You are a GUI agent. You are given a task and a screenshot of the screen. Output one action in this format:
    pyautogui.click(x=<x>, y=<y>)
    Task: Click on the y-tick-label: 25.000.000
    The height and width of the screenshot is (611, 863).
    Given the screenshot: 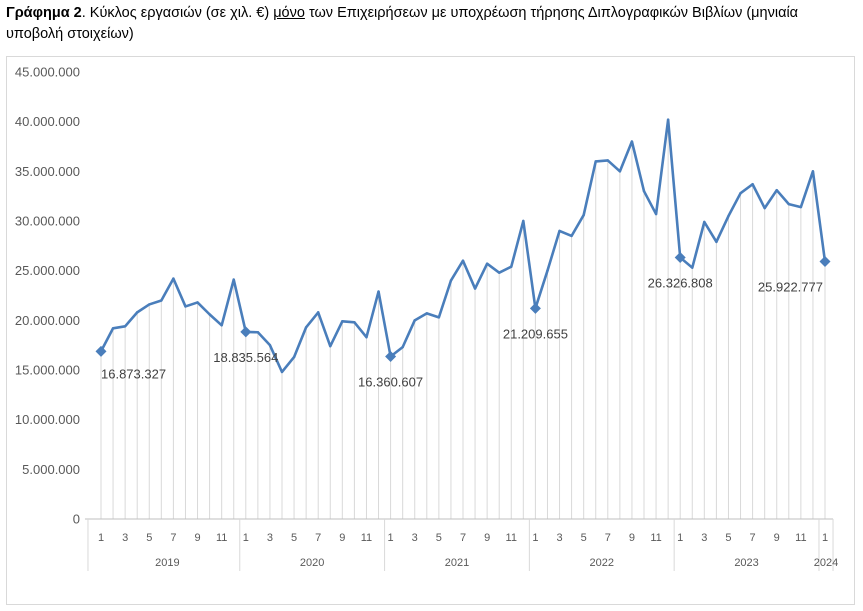 What is the action you would take?
    pyautogui.click(x=47, y=270)
    